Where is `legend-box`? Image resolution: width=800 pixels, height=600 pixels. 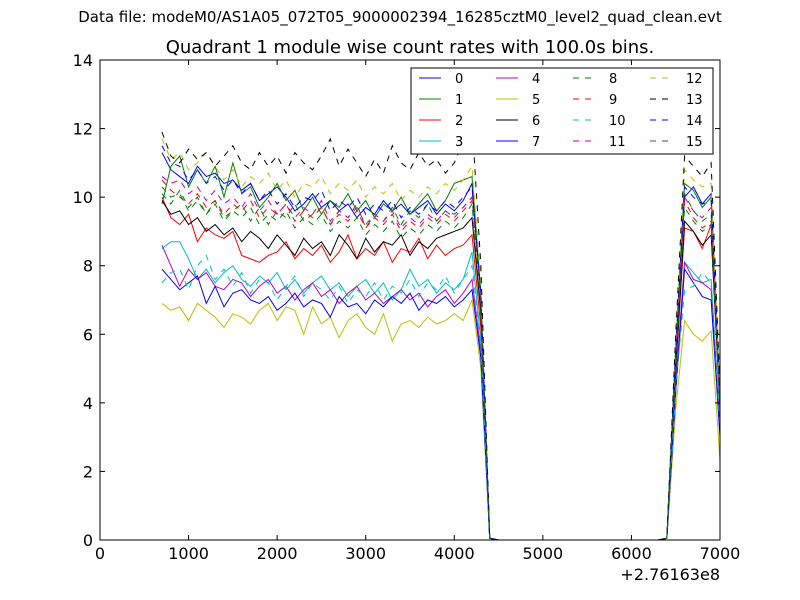 legend-box is located at coordinates (562, 111).